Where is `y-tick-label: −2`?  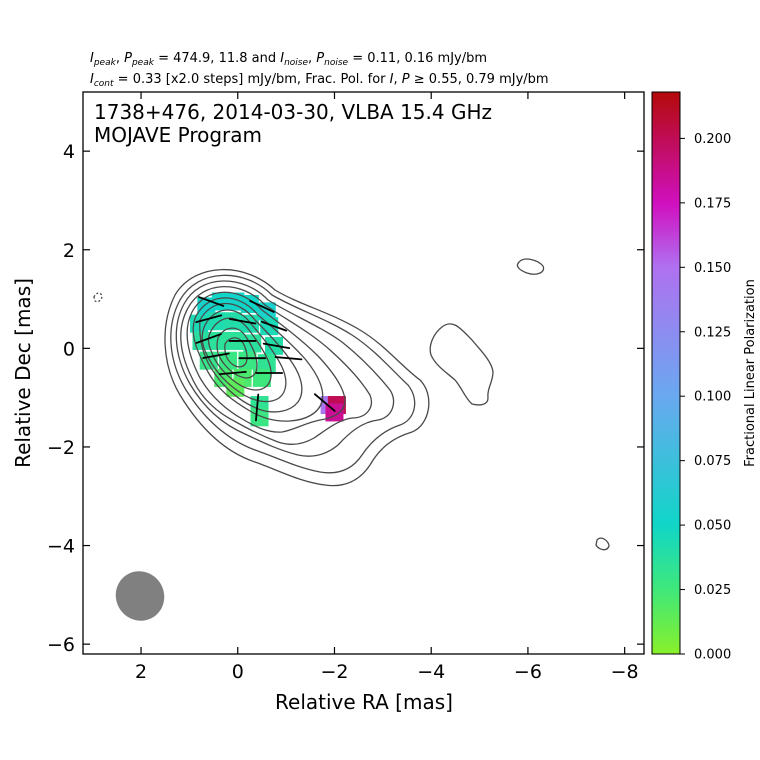 y-tick-label: −2 is located at coordinates (61, 448).